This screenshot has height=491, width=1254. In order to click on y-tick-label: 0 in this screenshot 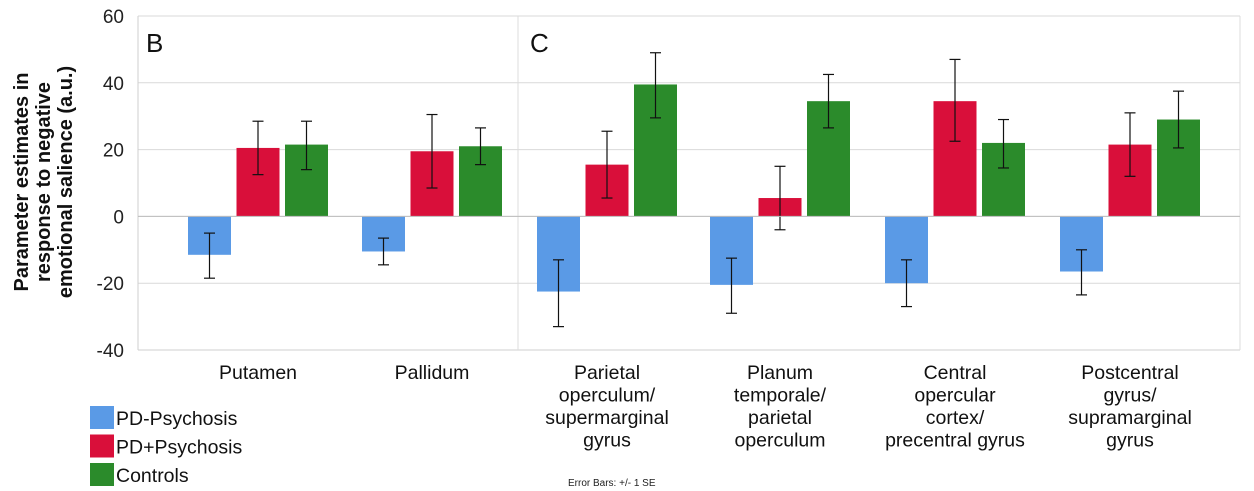, I will do `click(118, 217)`.